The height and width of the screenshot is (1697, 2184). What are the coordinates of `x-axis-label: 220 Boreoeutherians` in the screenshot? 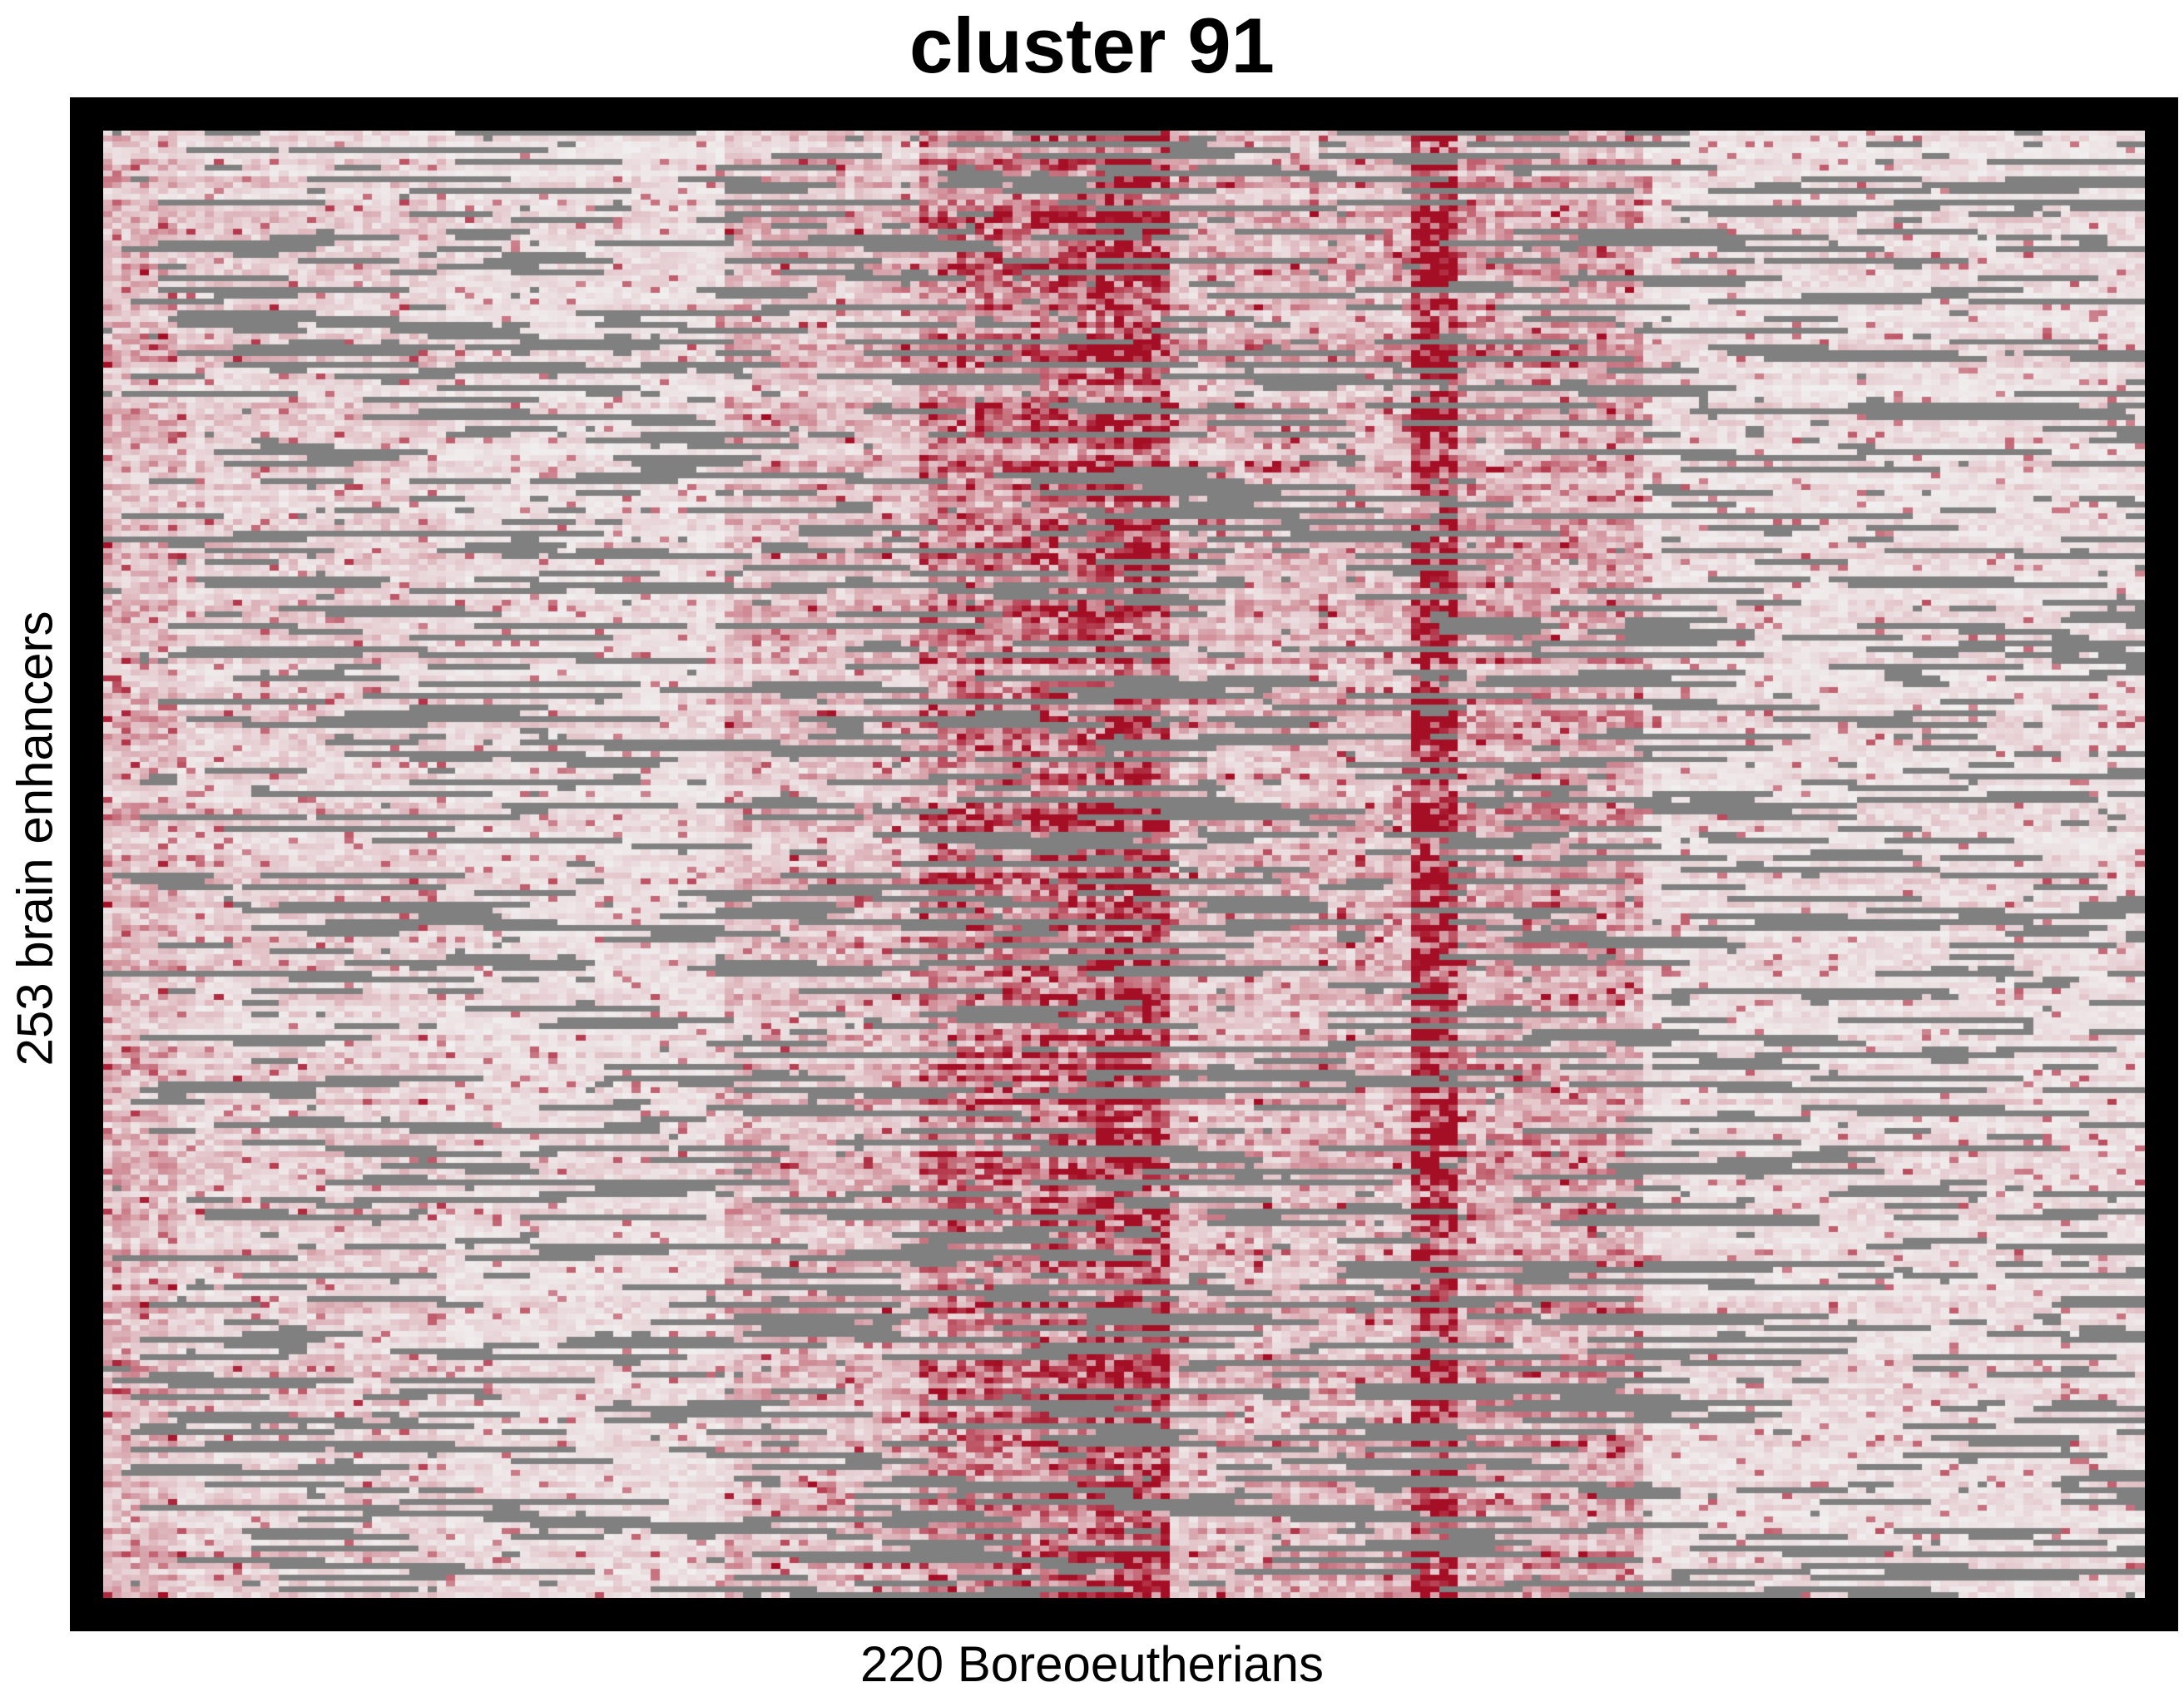 It's located at (1092, 1664).